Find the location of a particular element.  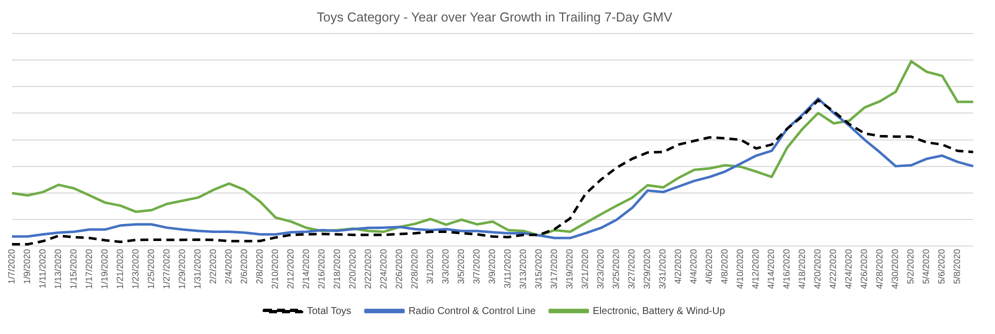

x-tick-label: 3/17/2020 is located at coordinates (554, 269).